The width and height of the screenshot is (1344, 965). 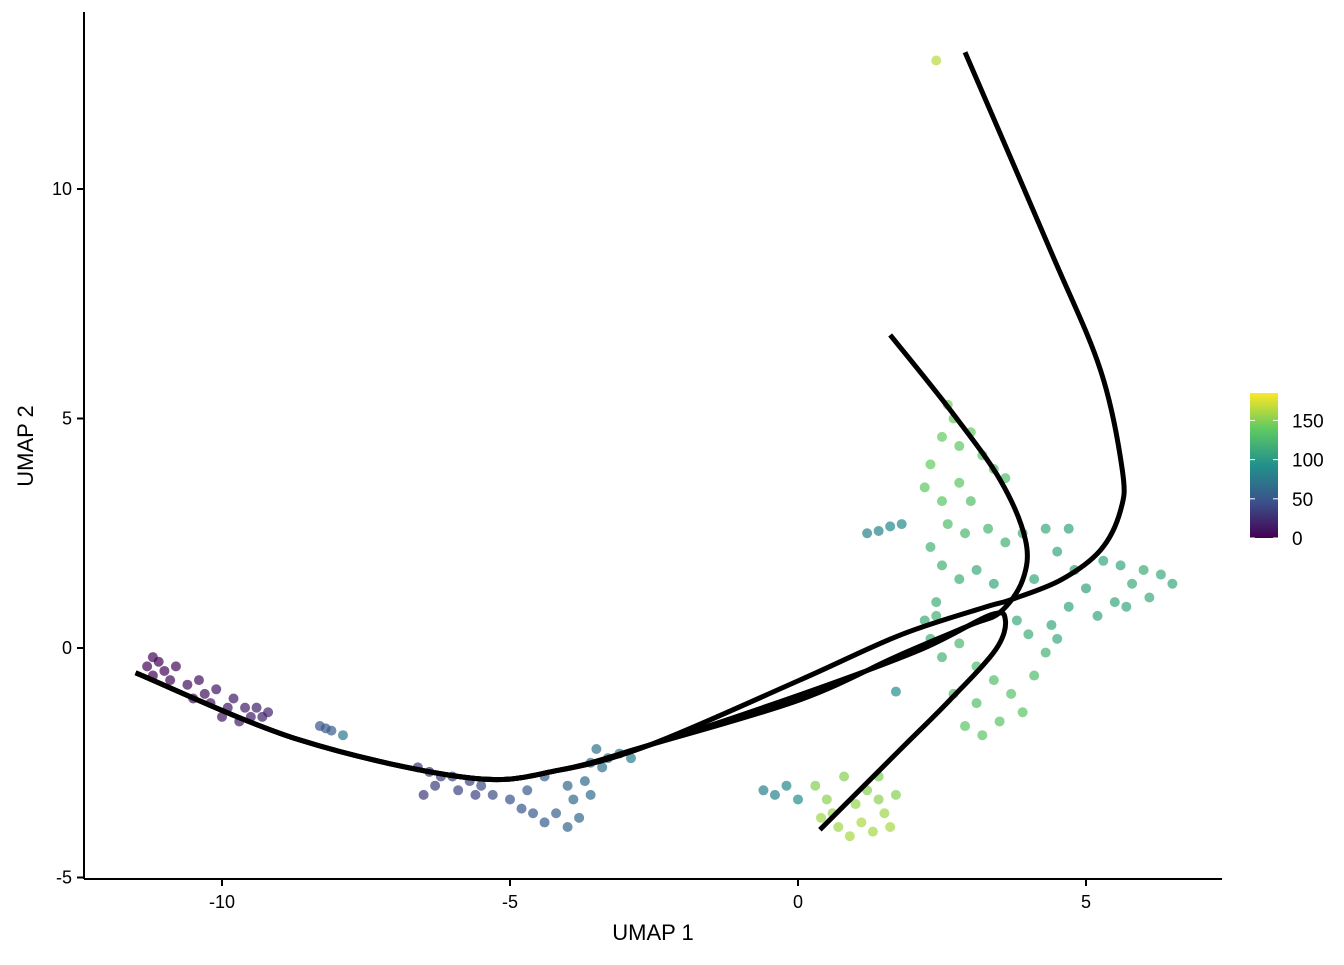 I want to click on x-axis-label: UMAP 1, so click(x=653, y=932).